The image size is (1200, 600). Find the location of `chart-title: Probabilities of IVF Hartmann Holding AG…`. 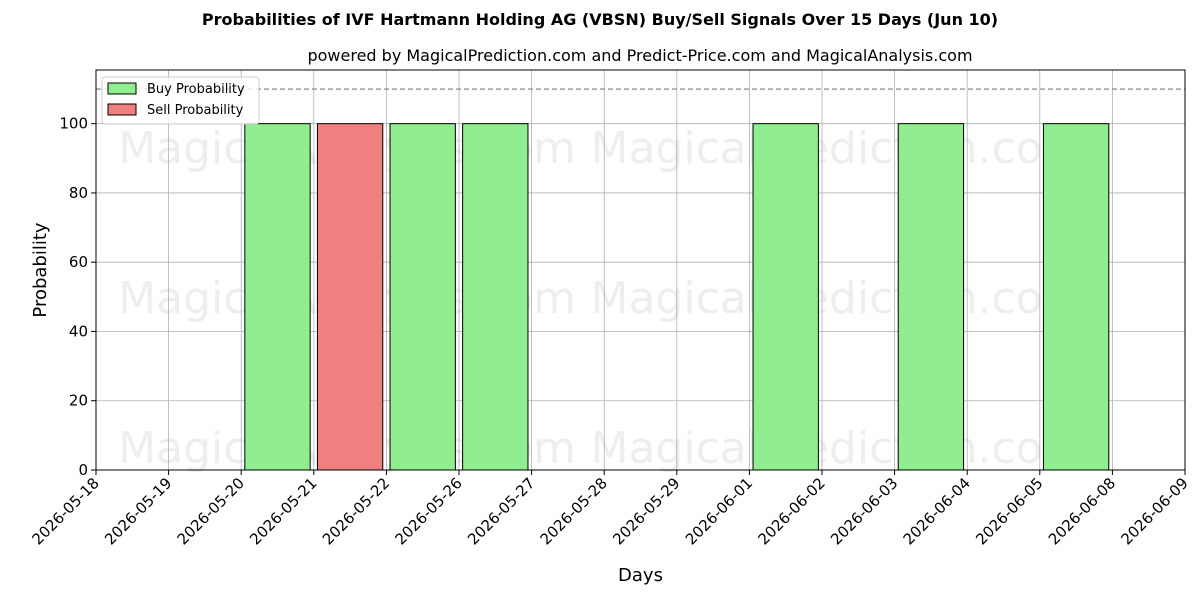

chart-title: Probabilities of IVF Hartmann Holding AG… is located at coordinates (600, 19).